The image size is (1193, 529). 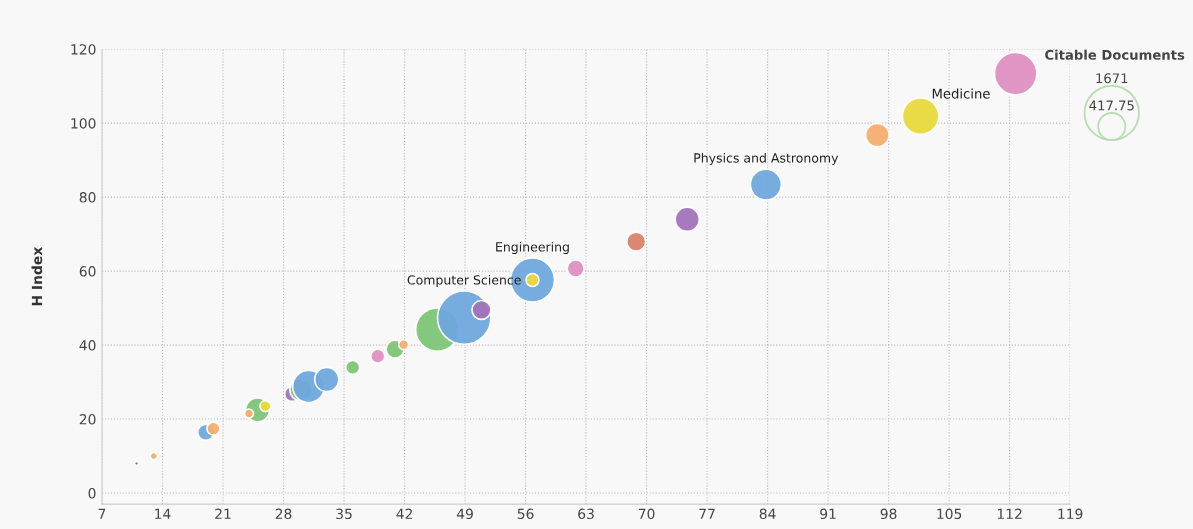 What do you see at coordinates (888, 514) in the screenshot?
I see `x-tick-label: 98` at bounding box center [888, 514].